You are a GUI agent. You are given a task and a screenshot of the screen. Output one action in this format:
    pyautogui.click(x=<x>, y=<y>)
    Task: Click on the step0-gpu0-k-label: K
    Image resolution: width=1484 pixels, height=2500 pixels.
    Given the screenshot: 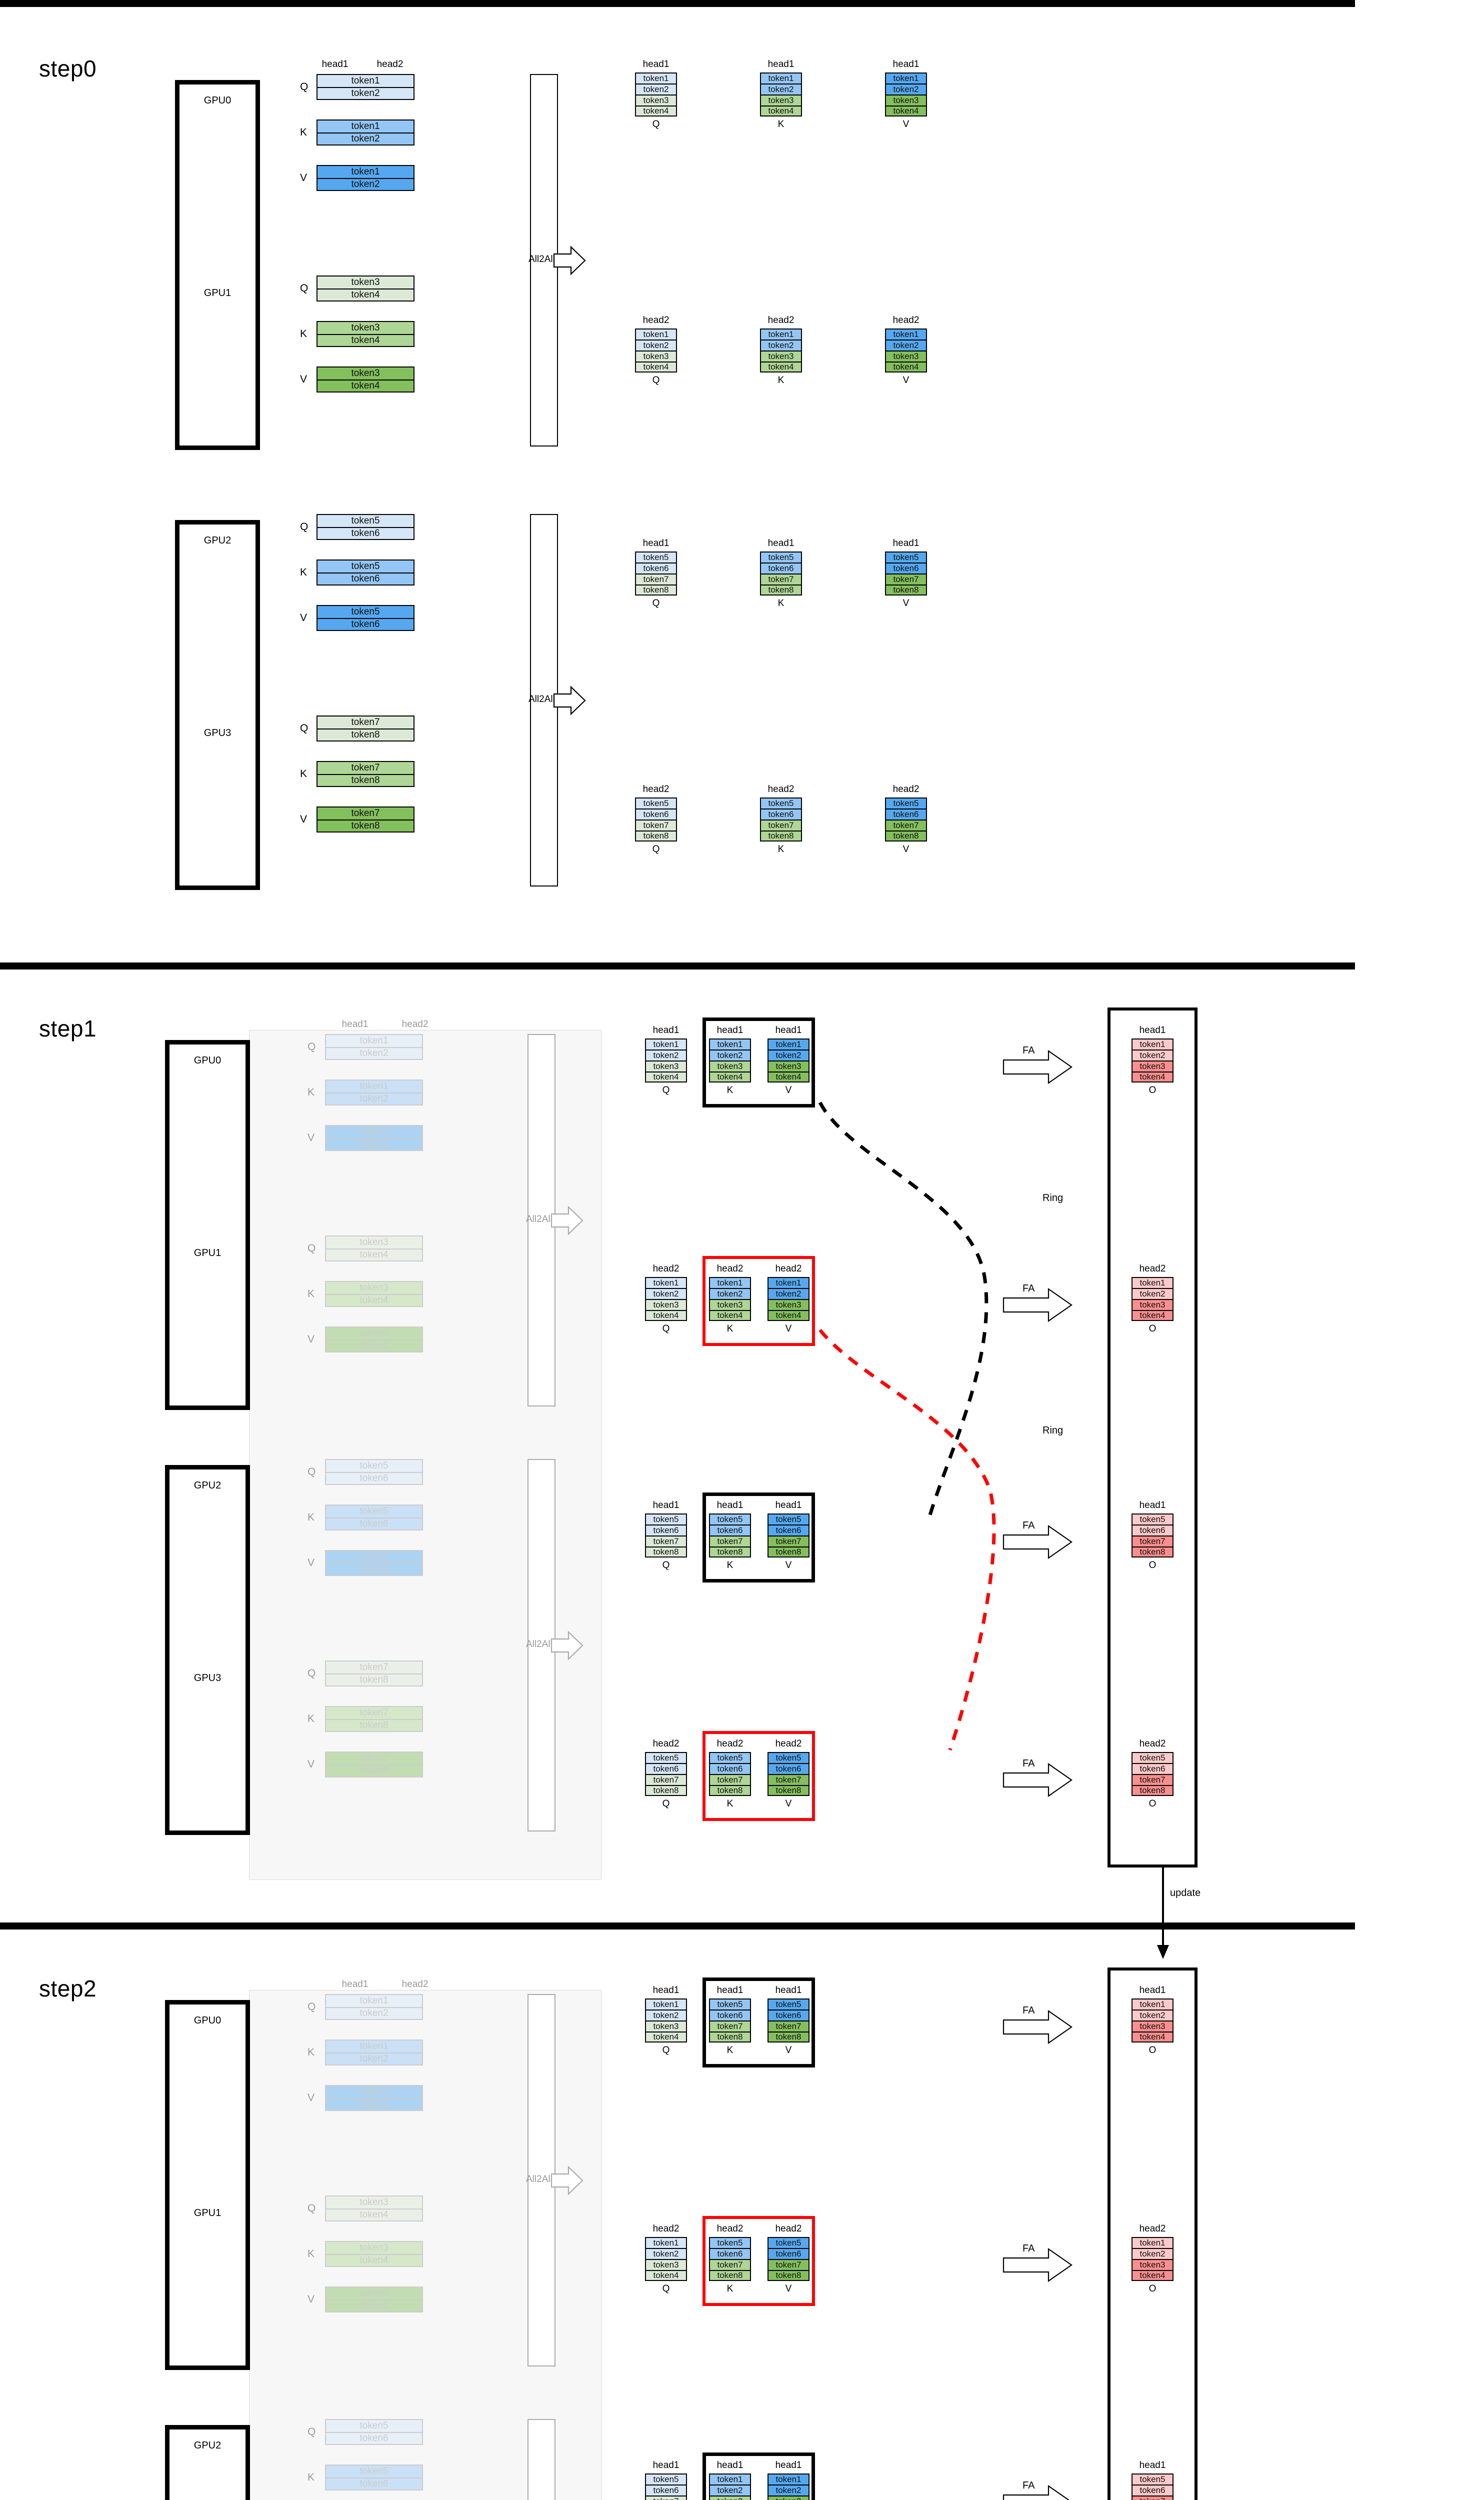 What is the action you would take?
    pyautogui.click(x=304, y=132)
    